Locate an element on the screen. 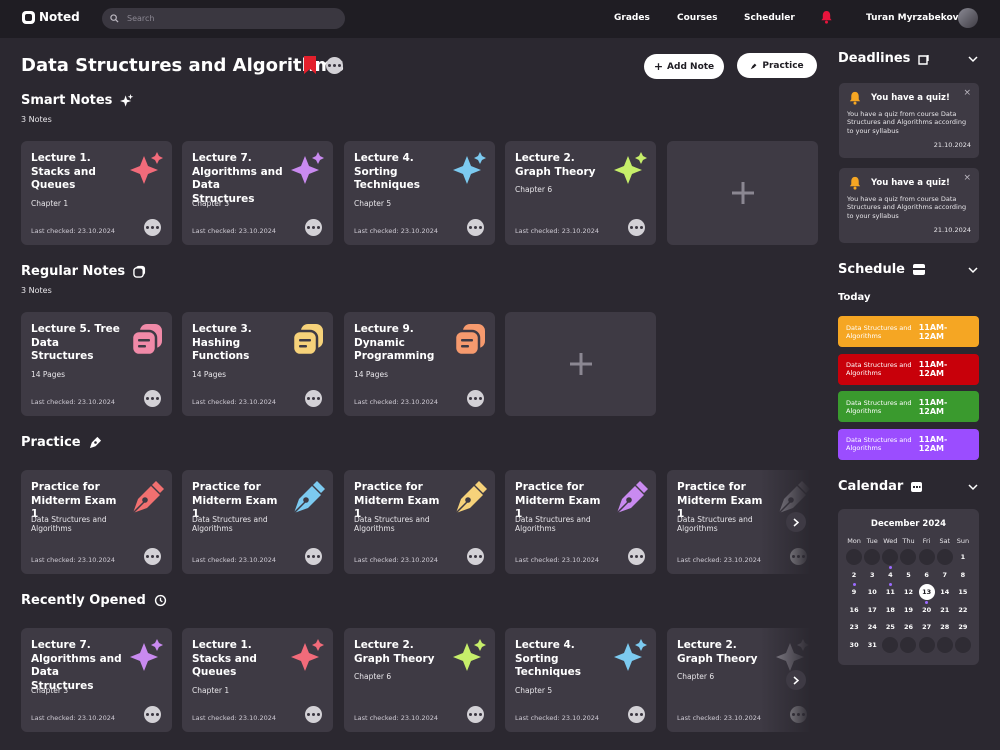 The image size is (1000, 750). calendar-day: 6 is located at coordinates (927, 575).